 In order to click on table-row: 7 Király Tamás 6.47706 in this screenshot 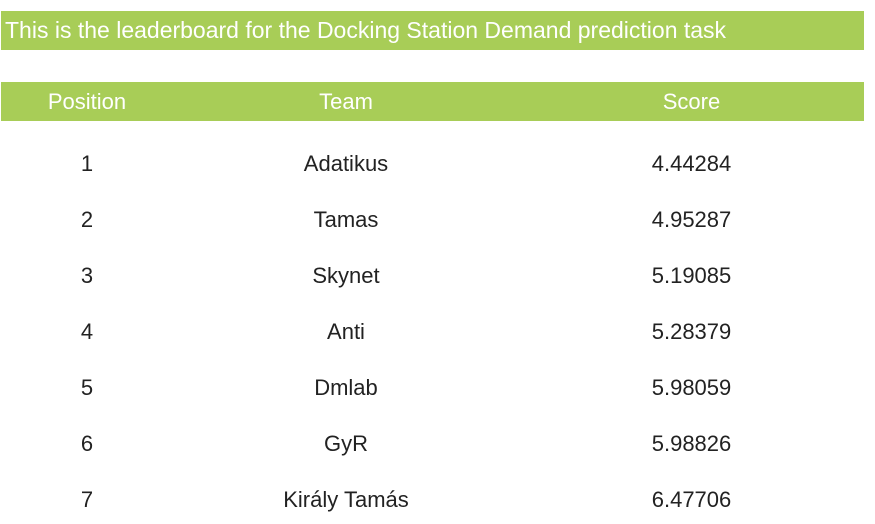, I will do `click(432, 498)`.